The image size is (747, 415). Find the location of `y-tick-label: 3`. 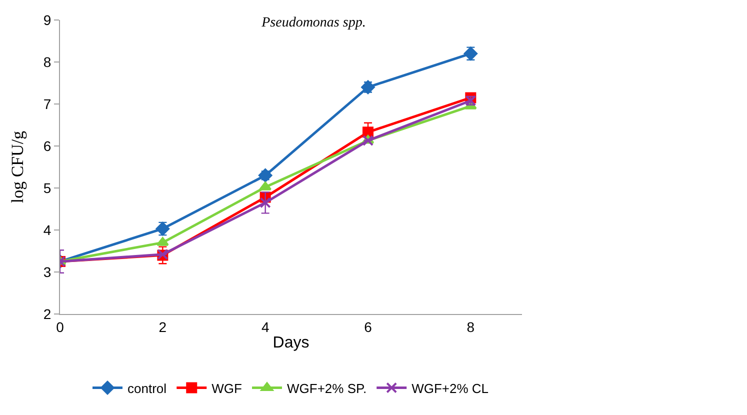

y-tick-label: 3 is located at coordinates (47, 272).